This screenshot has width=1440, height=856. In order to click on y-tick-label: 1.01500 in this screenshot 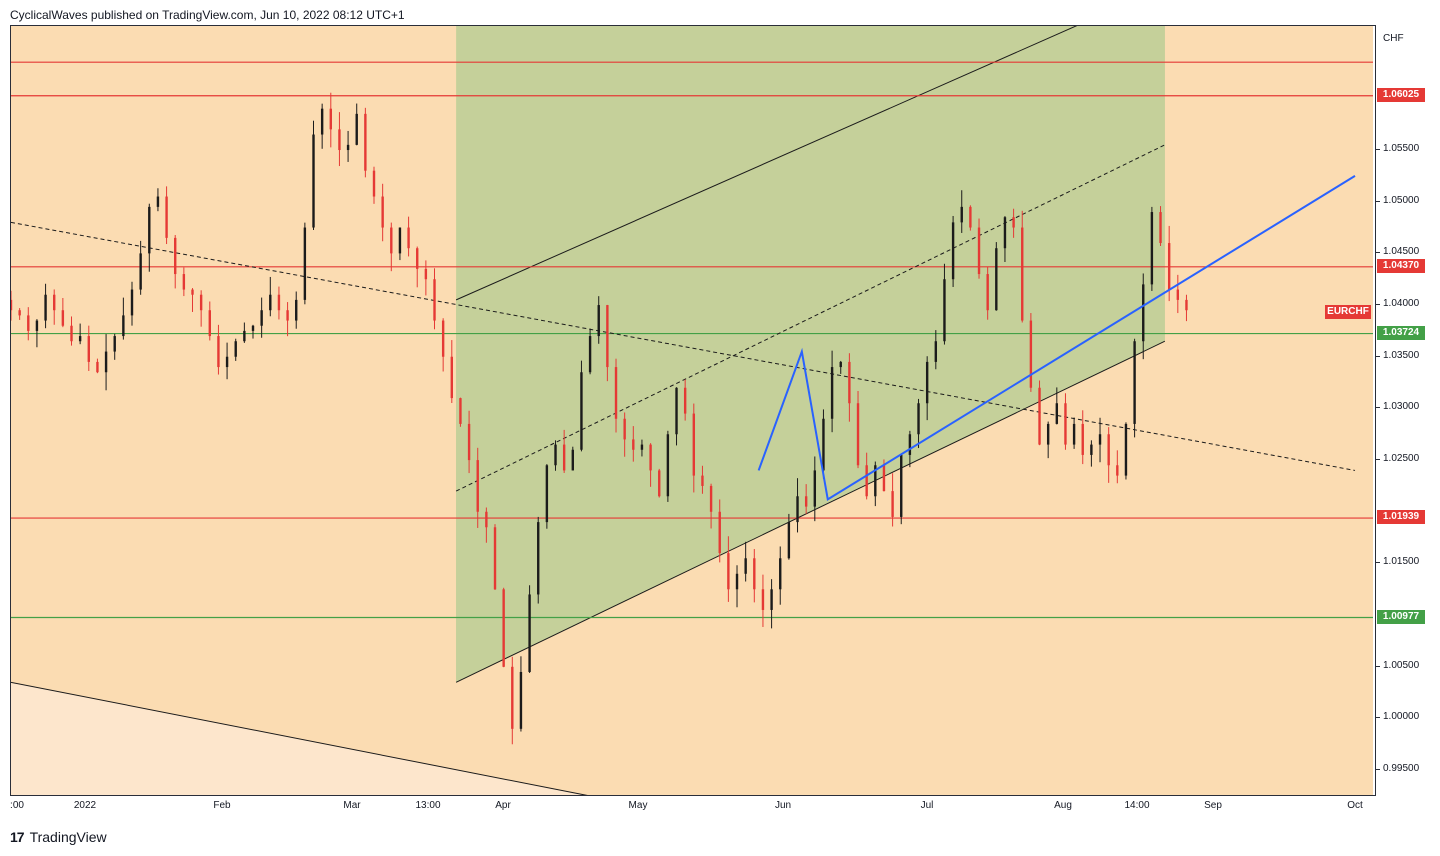, I will do `click(1401, 562)`.